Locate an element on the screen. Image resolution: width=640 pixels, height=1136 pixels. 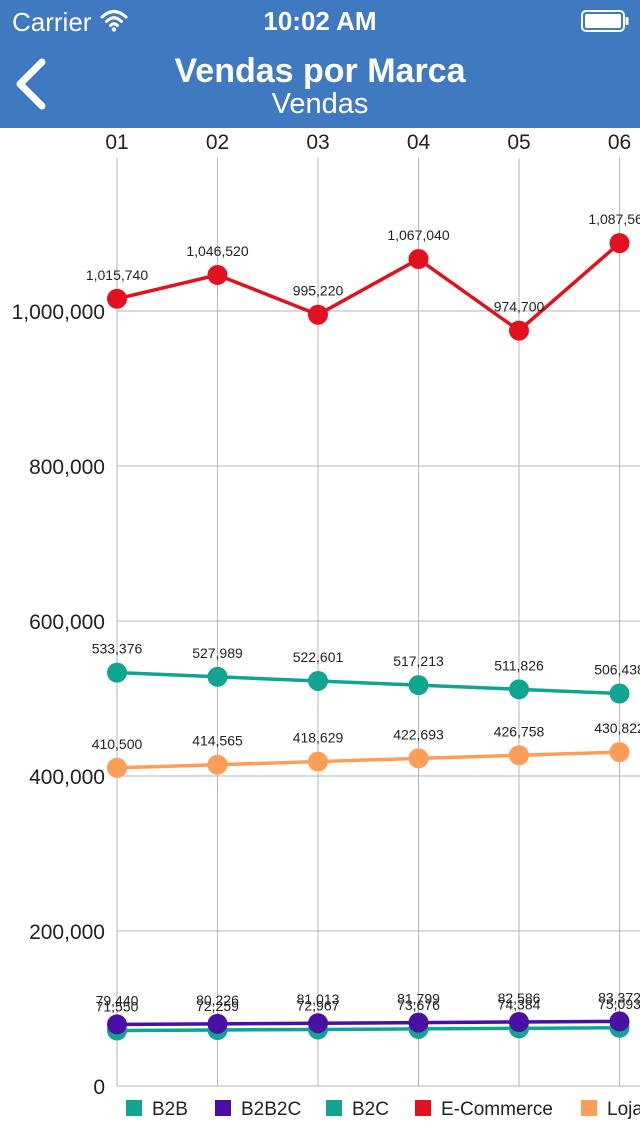
x-tick-label: 01 is located at coordinates (116, 142).